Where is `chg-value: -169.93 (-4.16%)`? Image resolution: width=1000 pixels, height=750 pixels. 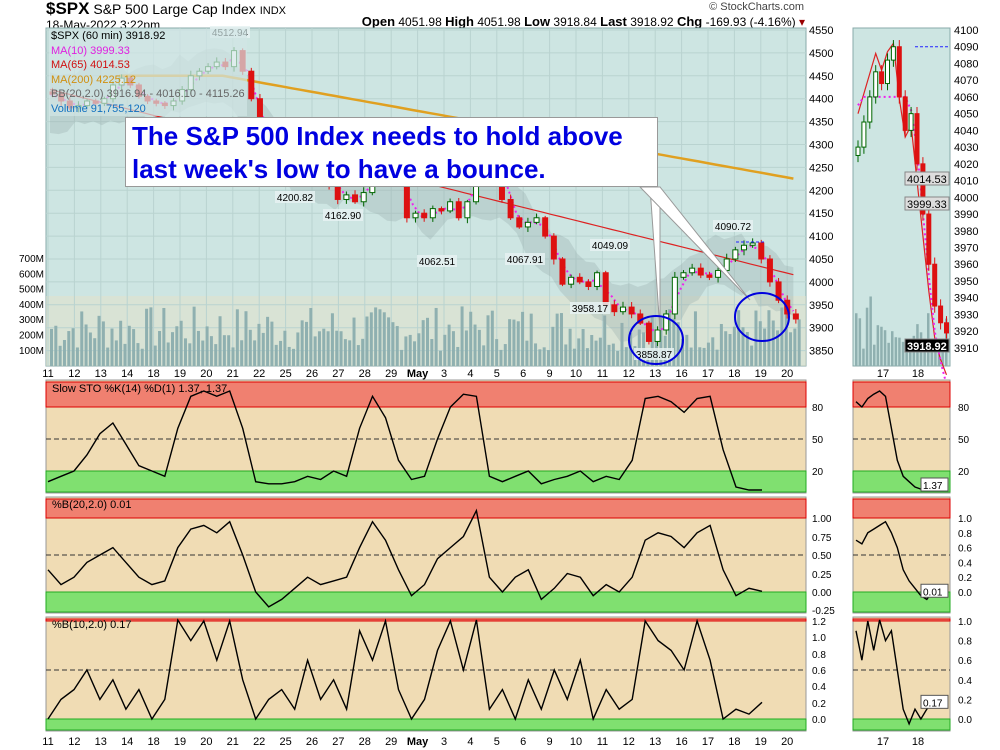
chg-value: -169.93 (-4.16%) is located at coordinates (750, 22).